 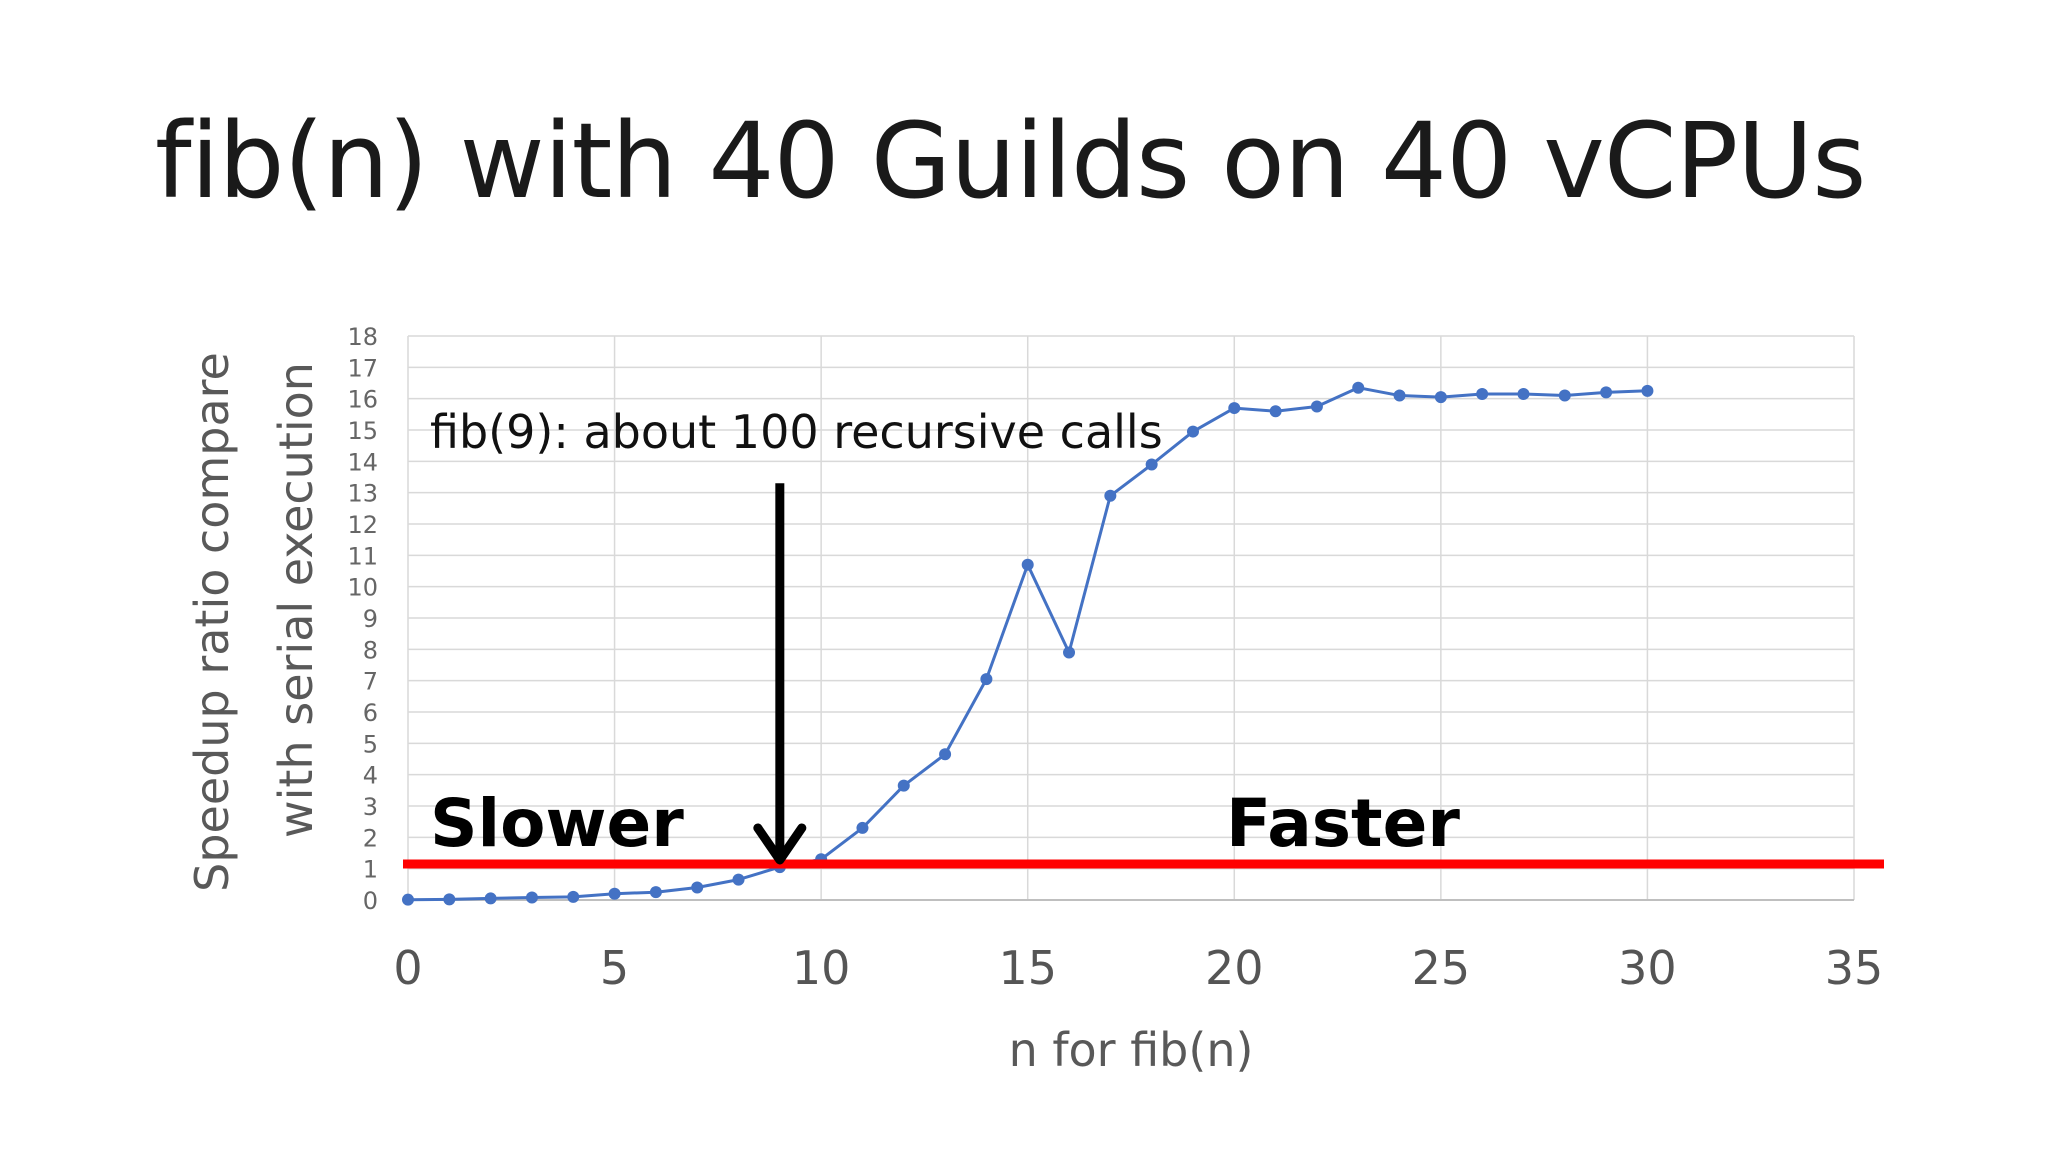 I want to click on x-tick-label: 15, so click(x=1027, y=968).